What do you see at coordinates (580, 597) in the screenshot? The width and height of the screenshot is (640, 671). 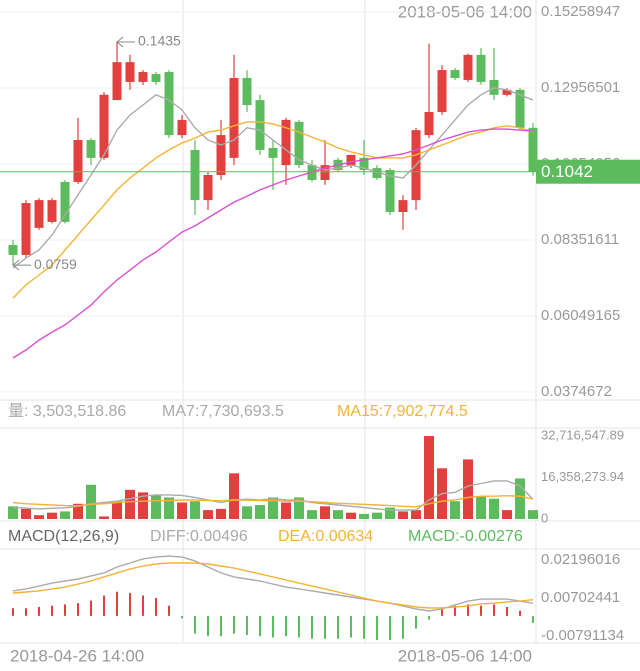 I see `y-tick-label: 0.00702441` at bounding box center [580, 597].